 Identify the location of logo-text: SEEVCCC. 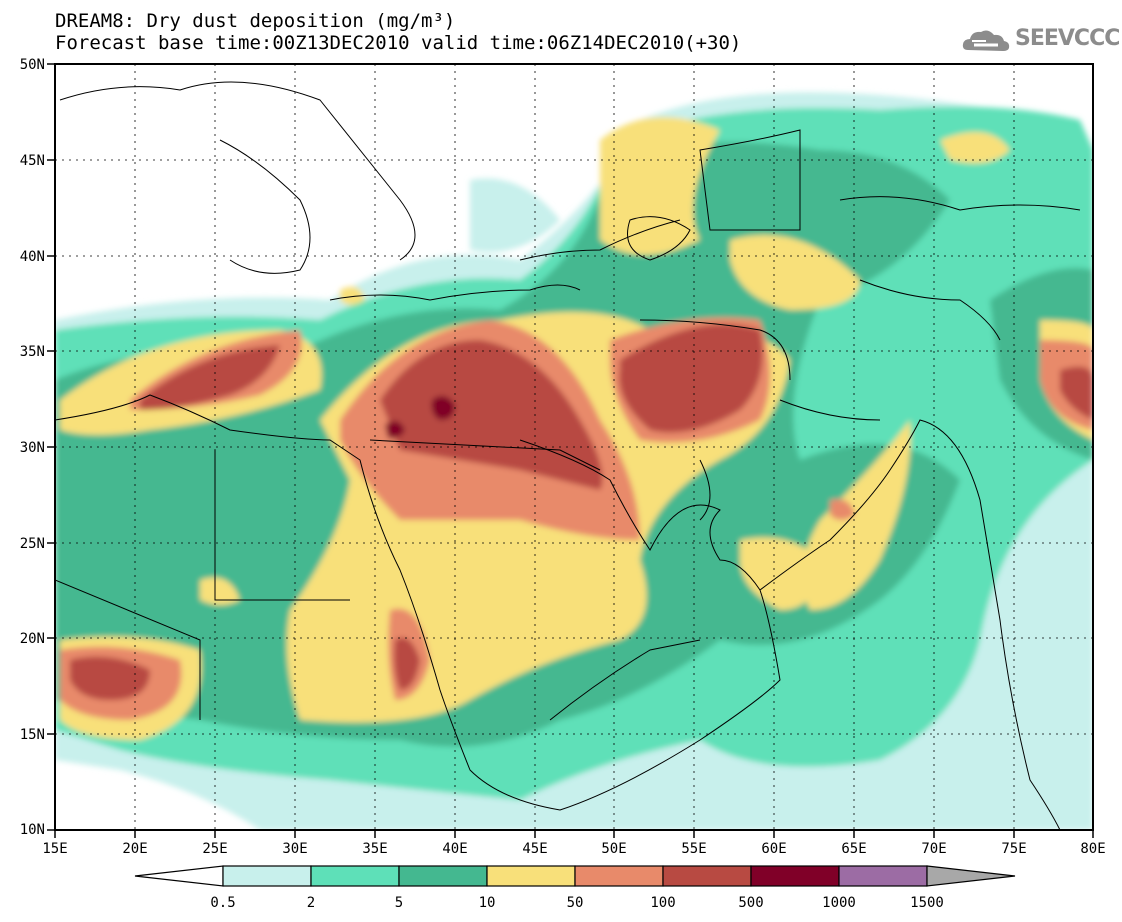
(1067, 38).